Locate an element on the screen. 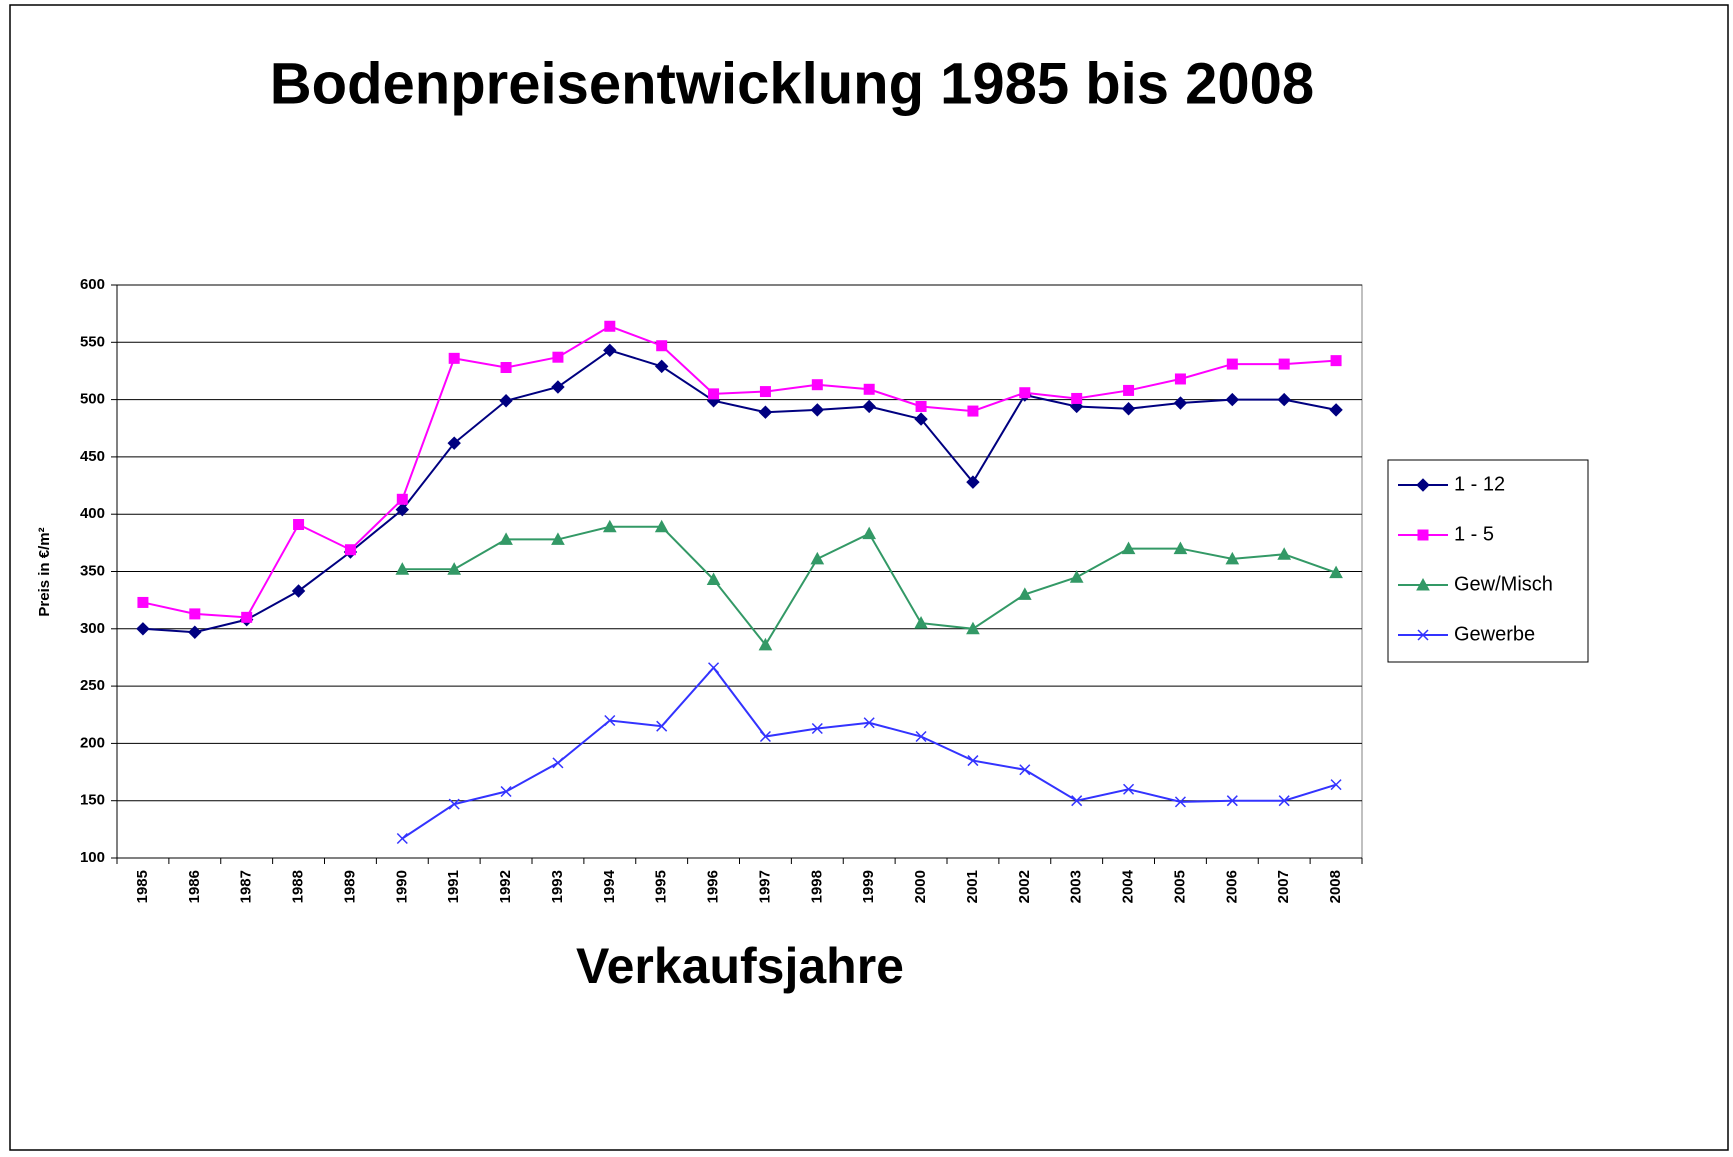 Image resolution: width=1733 pixels, height=1157 pixels. x-tick-label: 1990 is located at coordinates (401, 886).